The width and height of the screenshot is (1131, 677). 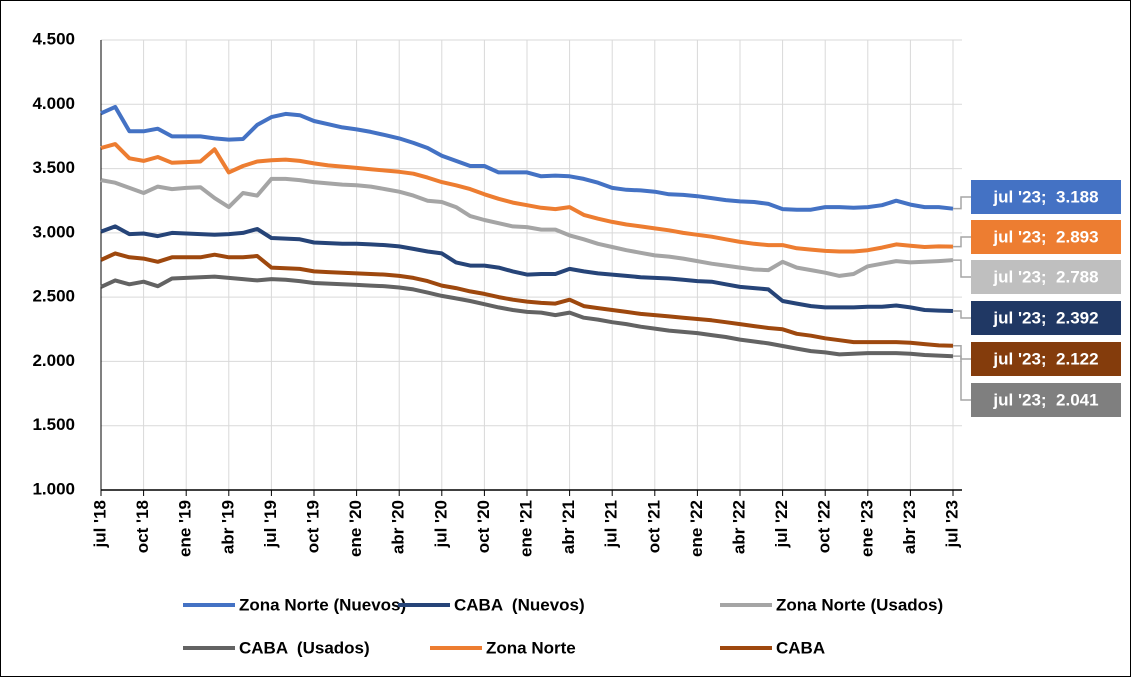 I want to click on x-tick-label: ene '22, so click(x=696, y=528).